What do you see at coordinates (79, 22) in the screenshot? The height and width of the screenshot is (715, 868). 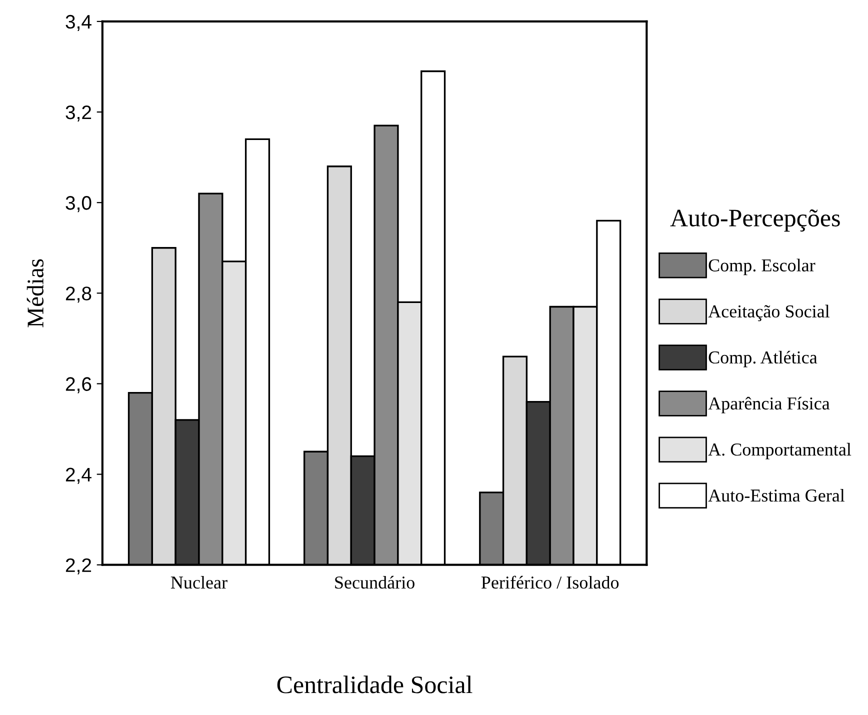 I see `y-tick-label: 3,4` at bounding box center [79, 22].